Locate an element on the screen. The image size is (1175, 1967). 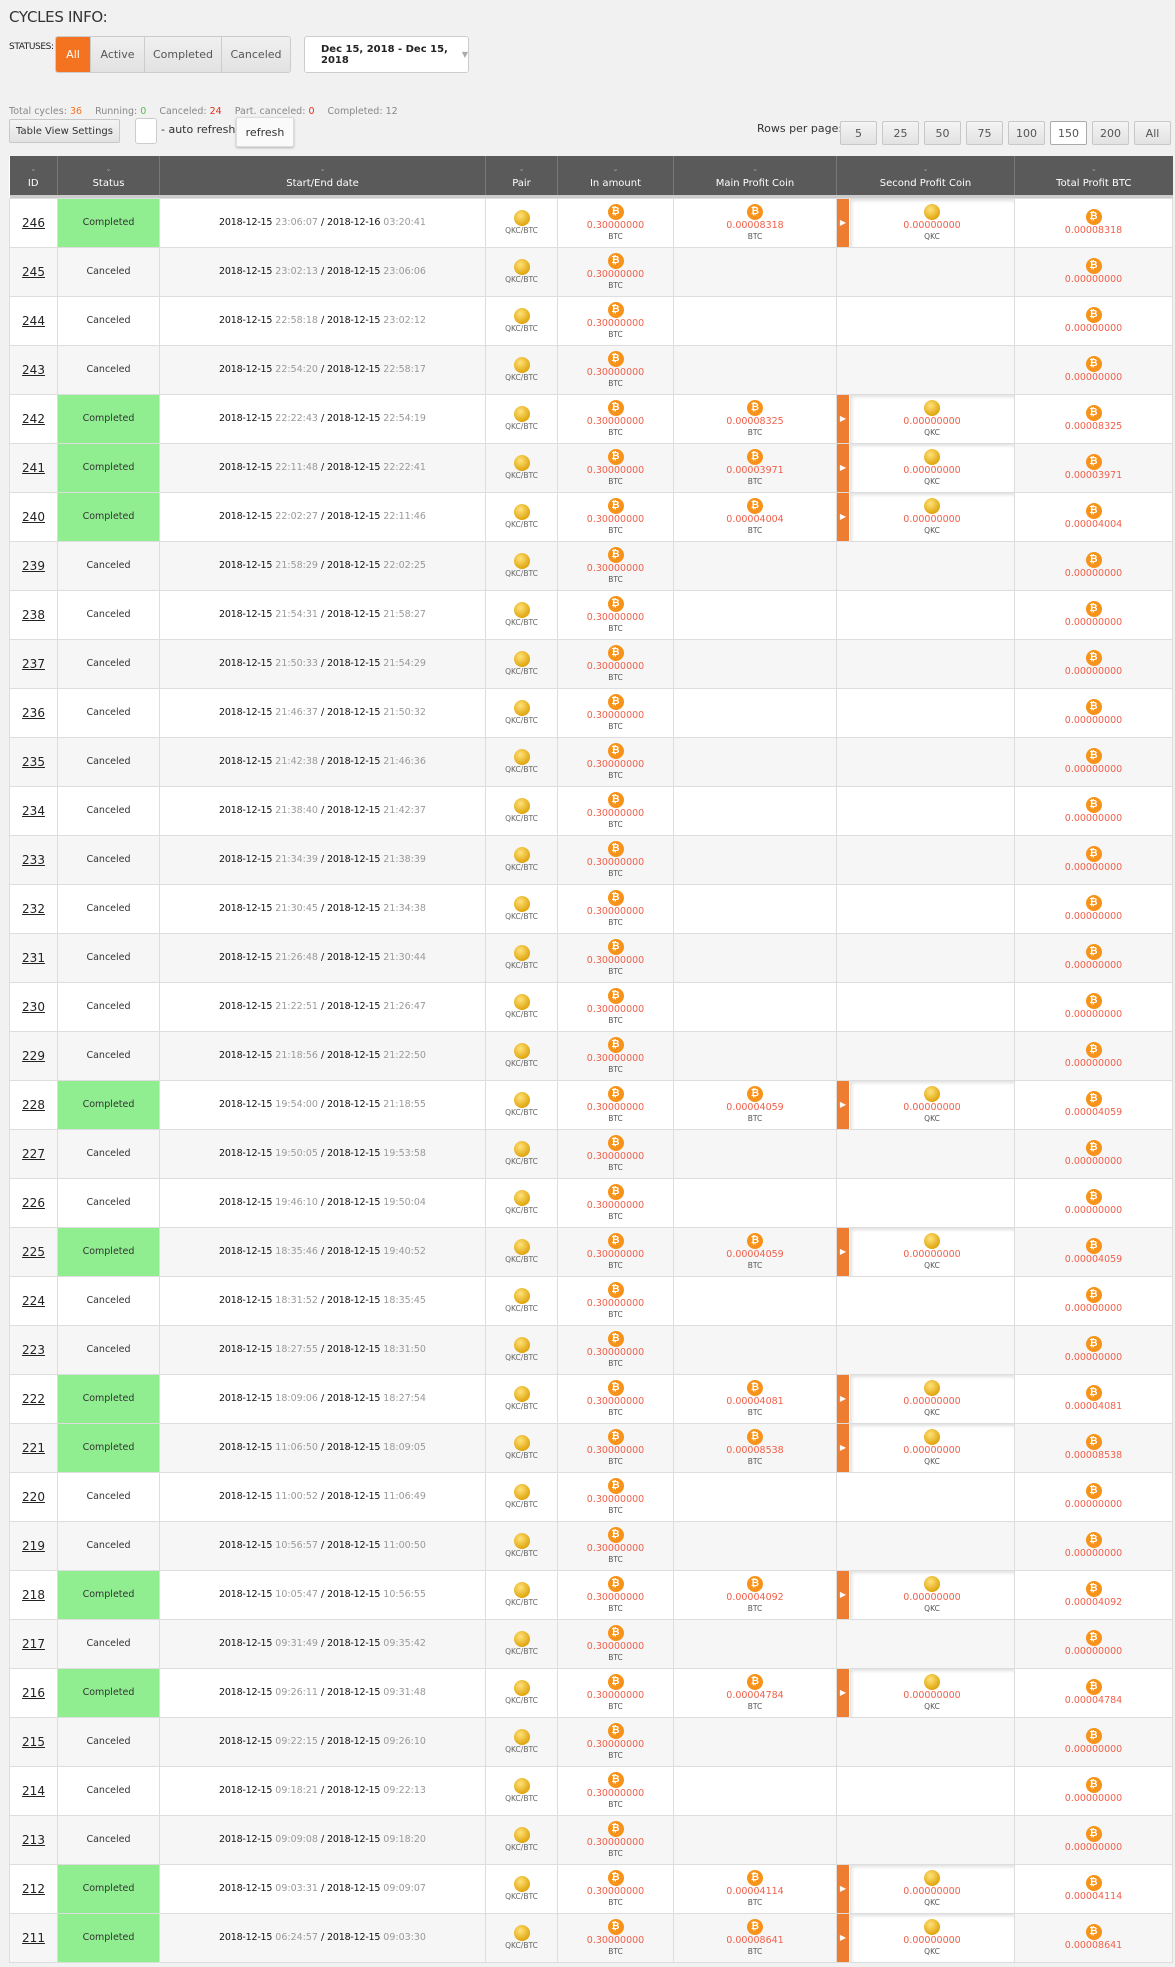
rows-per-page-100: 100 is located at coordinates (1026, 133).